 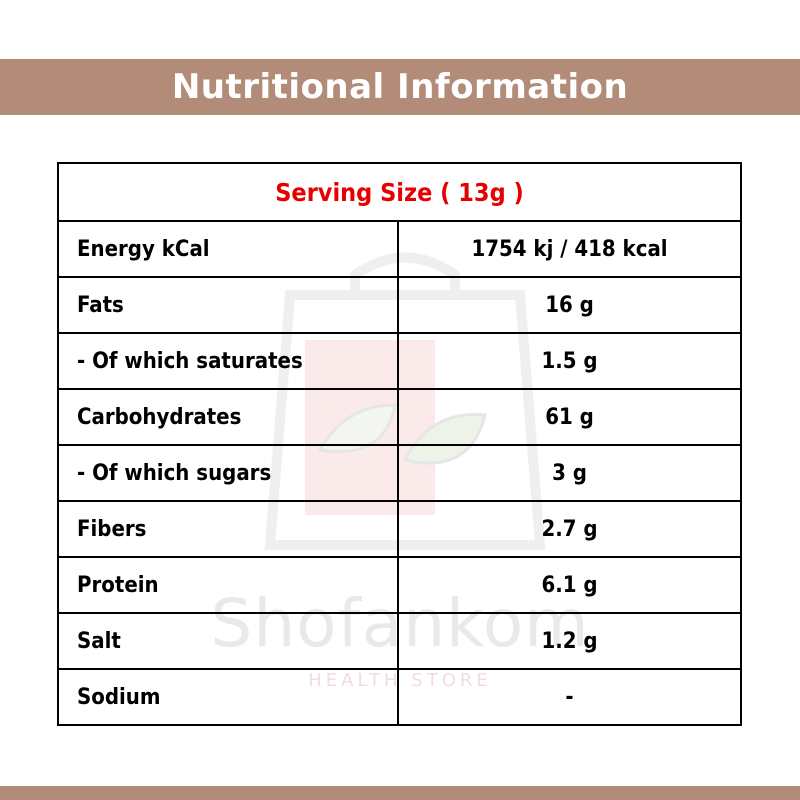 What do you see at coordinates (569, 529) in the screenshot?
I see `row-value: 2.7 g` at bounding box center [569, 529].